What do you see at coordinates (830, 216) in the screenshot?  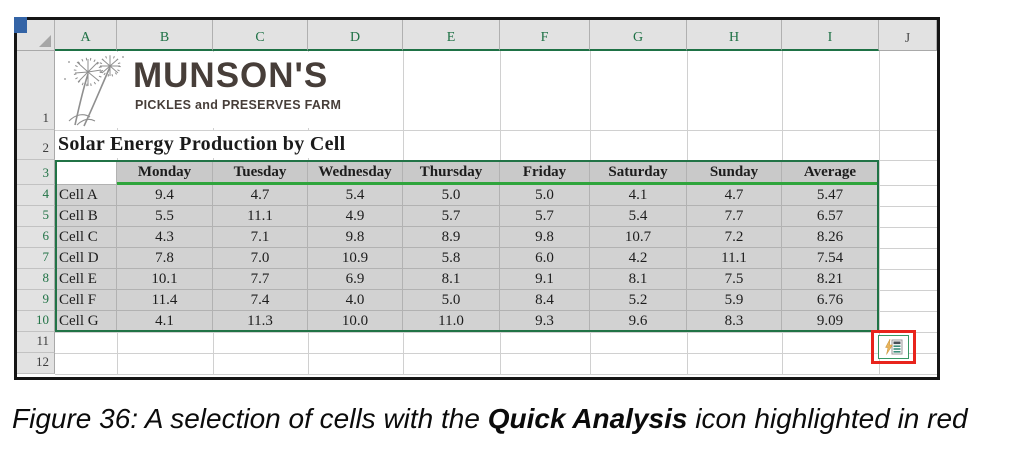 I see `data-cell: 6.57` at bounding box center [830, 216].